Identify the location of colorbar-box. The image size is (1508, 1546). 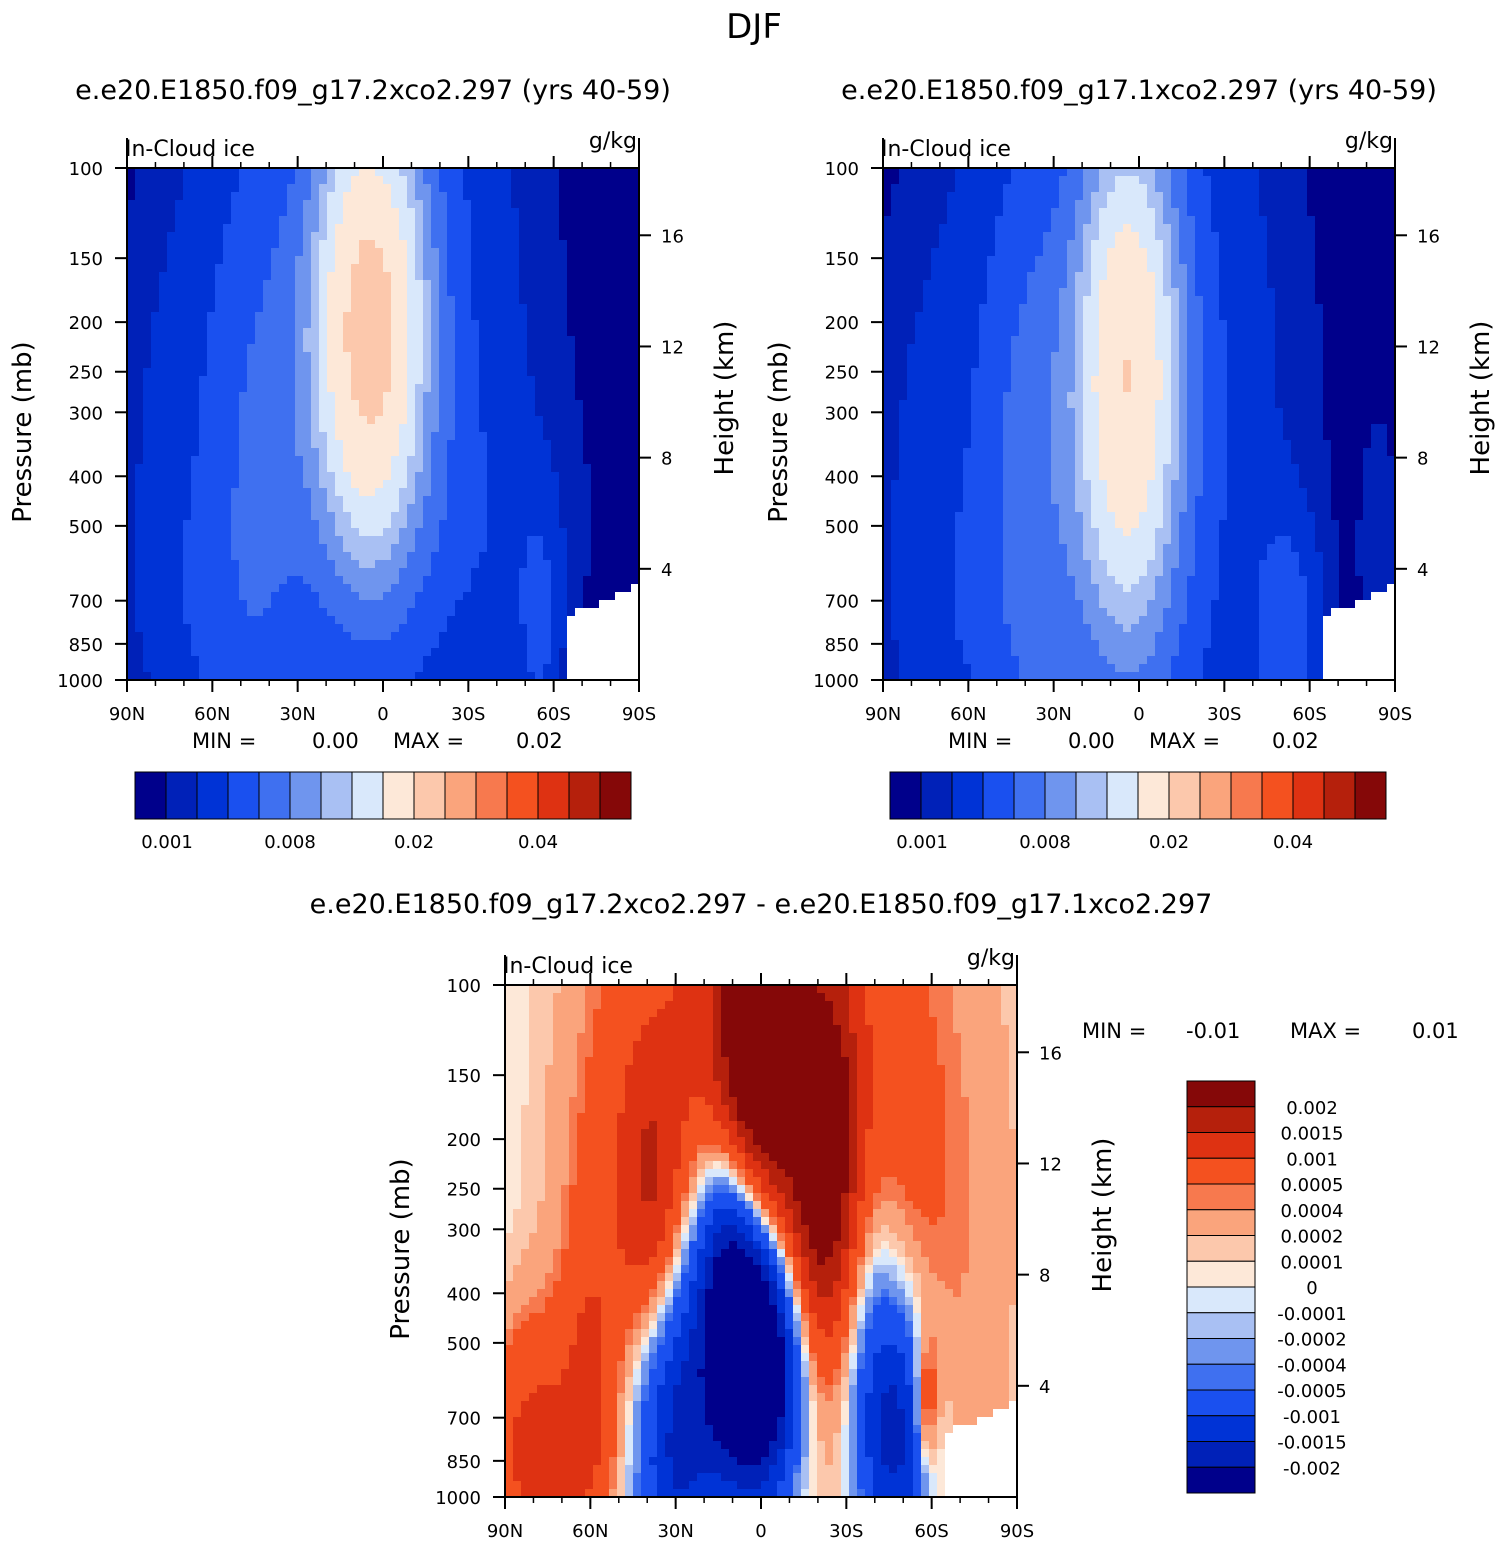
(522, 795).